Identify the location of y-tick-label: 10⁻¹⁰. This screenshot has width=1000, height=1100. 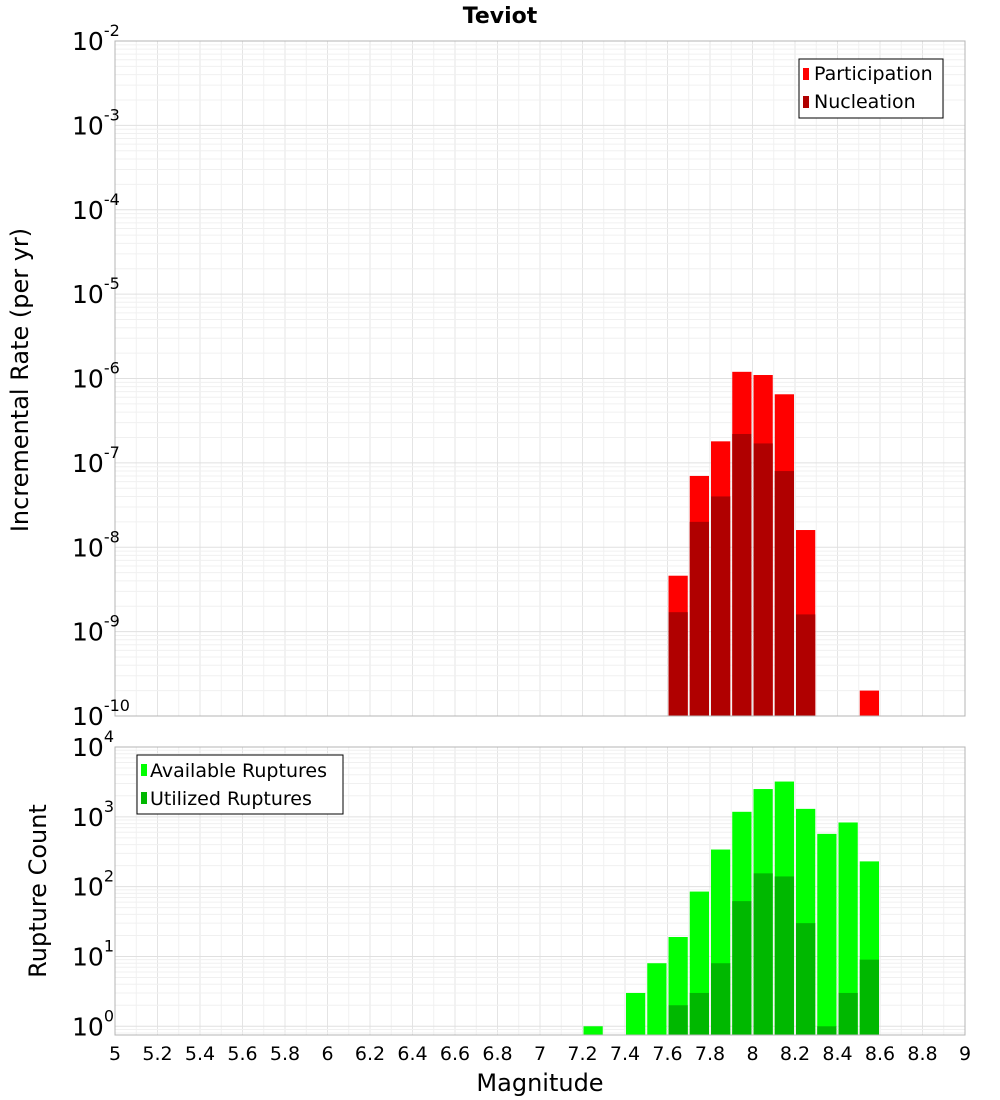
(101, 713).